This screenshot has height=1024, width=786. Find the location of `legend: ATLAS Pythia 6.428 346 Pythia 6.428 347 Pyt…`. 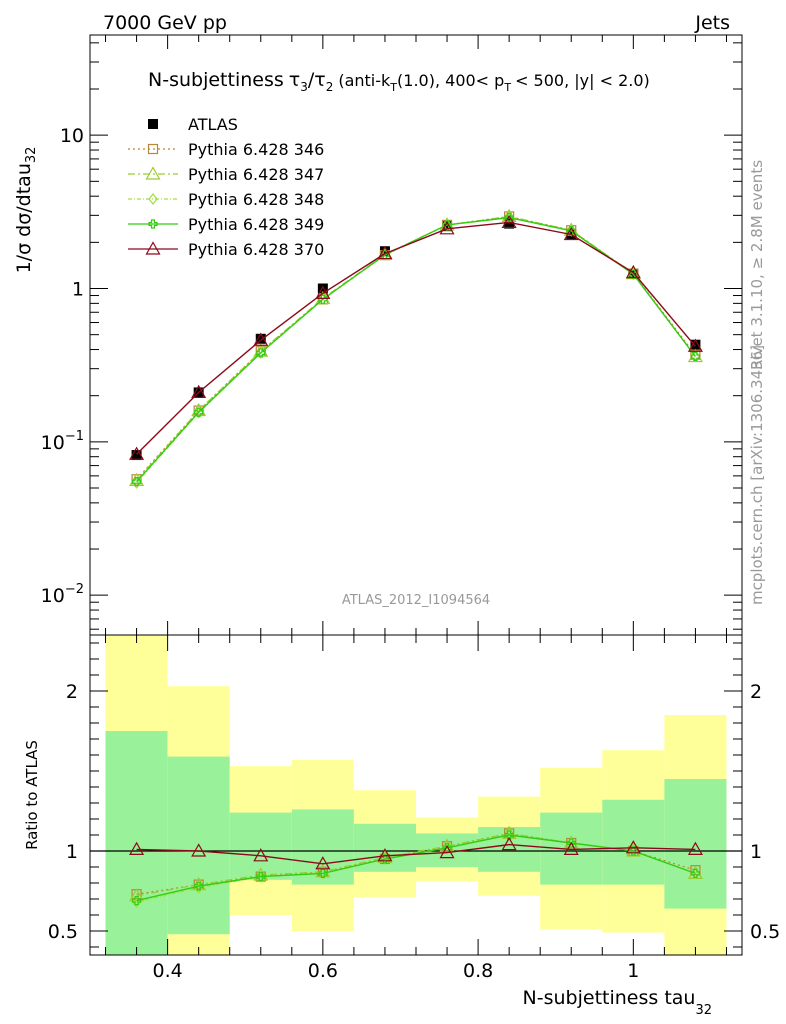

legend: ATLAS Pythia 6.428 346 Pythia 6.428 347 Pyt… is located at coordinates (226, 187).